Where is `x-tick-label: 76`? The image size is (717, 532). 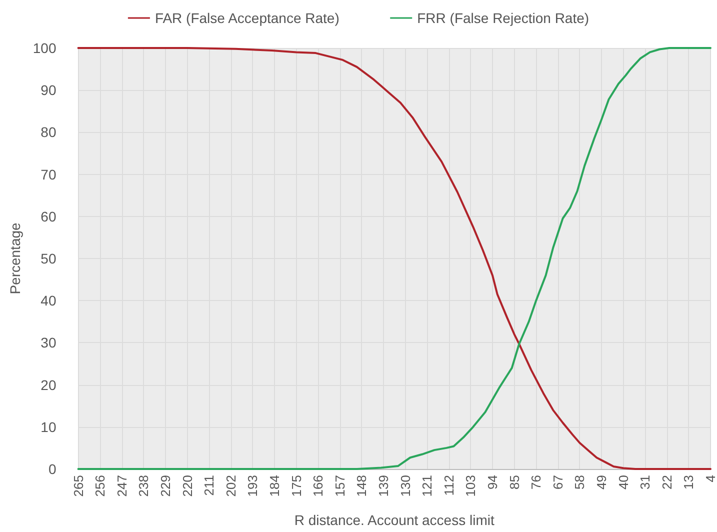
x-tick-label: 76 is located at coordinates (536, 482).